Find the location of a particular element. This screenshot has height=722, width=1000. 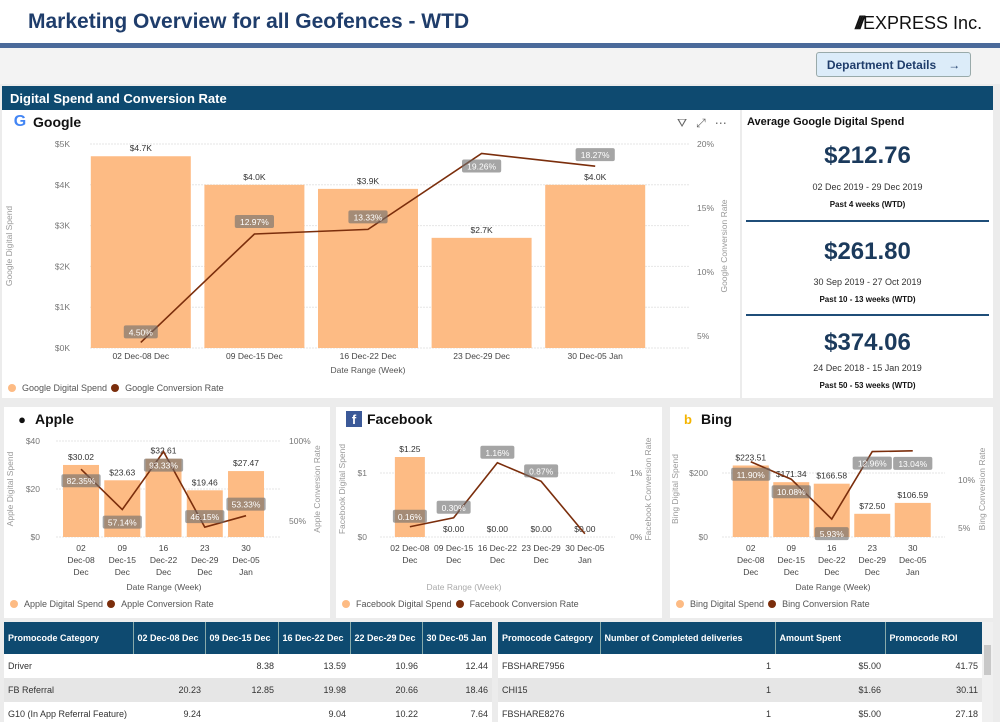

table-cell: 30.11 is located at coordinates (933, 690).